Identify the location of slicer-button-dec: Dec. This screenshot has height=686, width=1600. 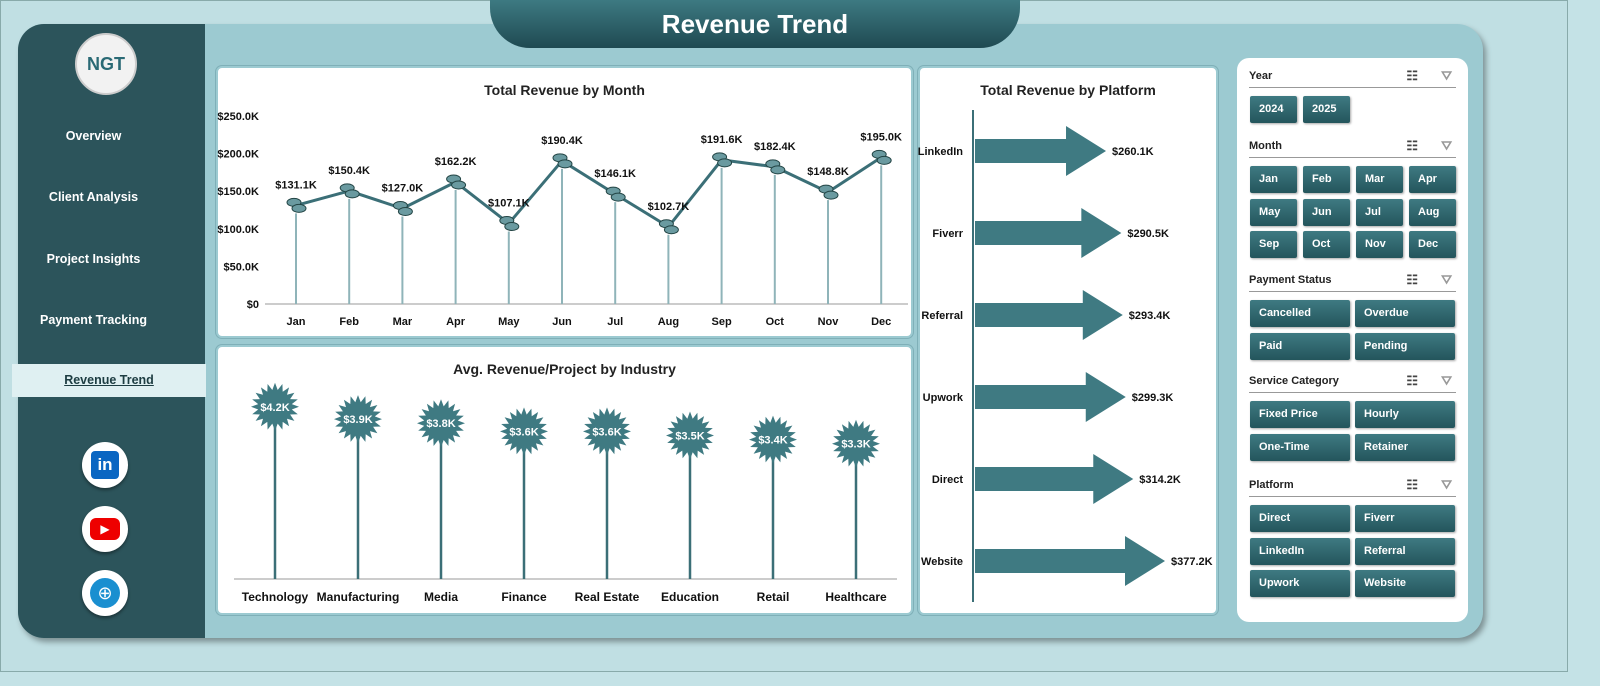
(1432, 244).